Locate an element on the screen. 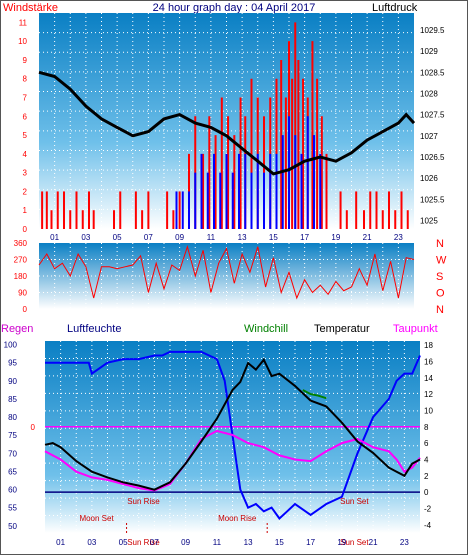 This screenshot has height=555, width=470. temperature-tick-label: 12 is located at coordinates (428, 394).